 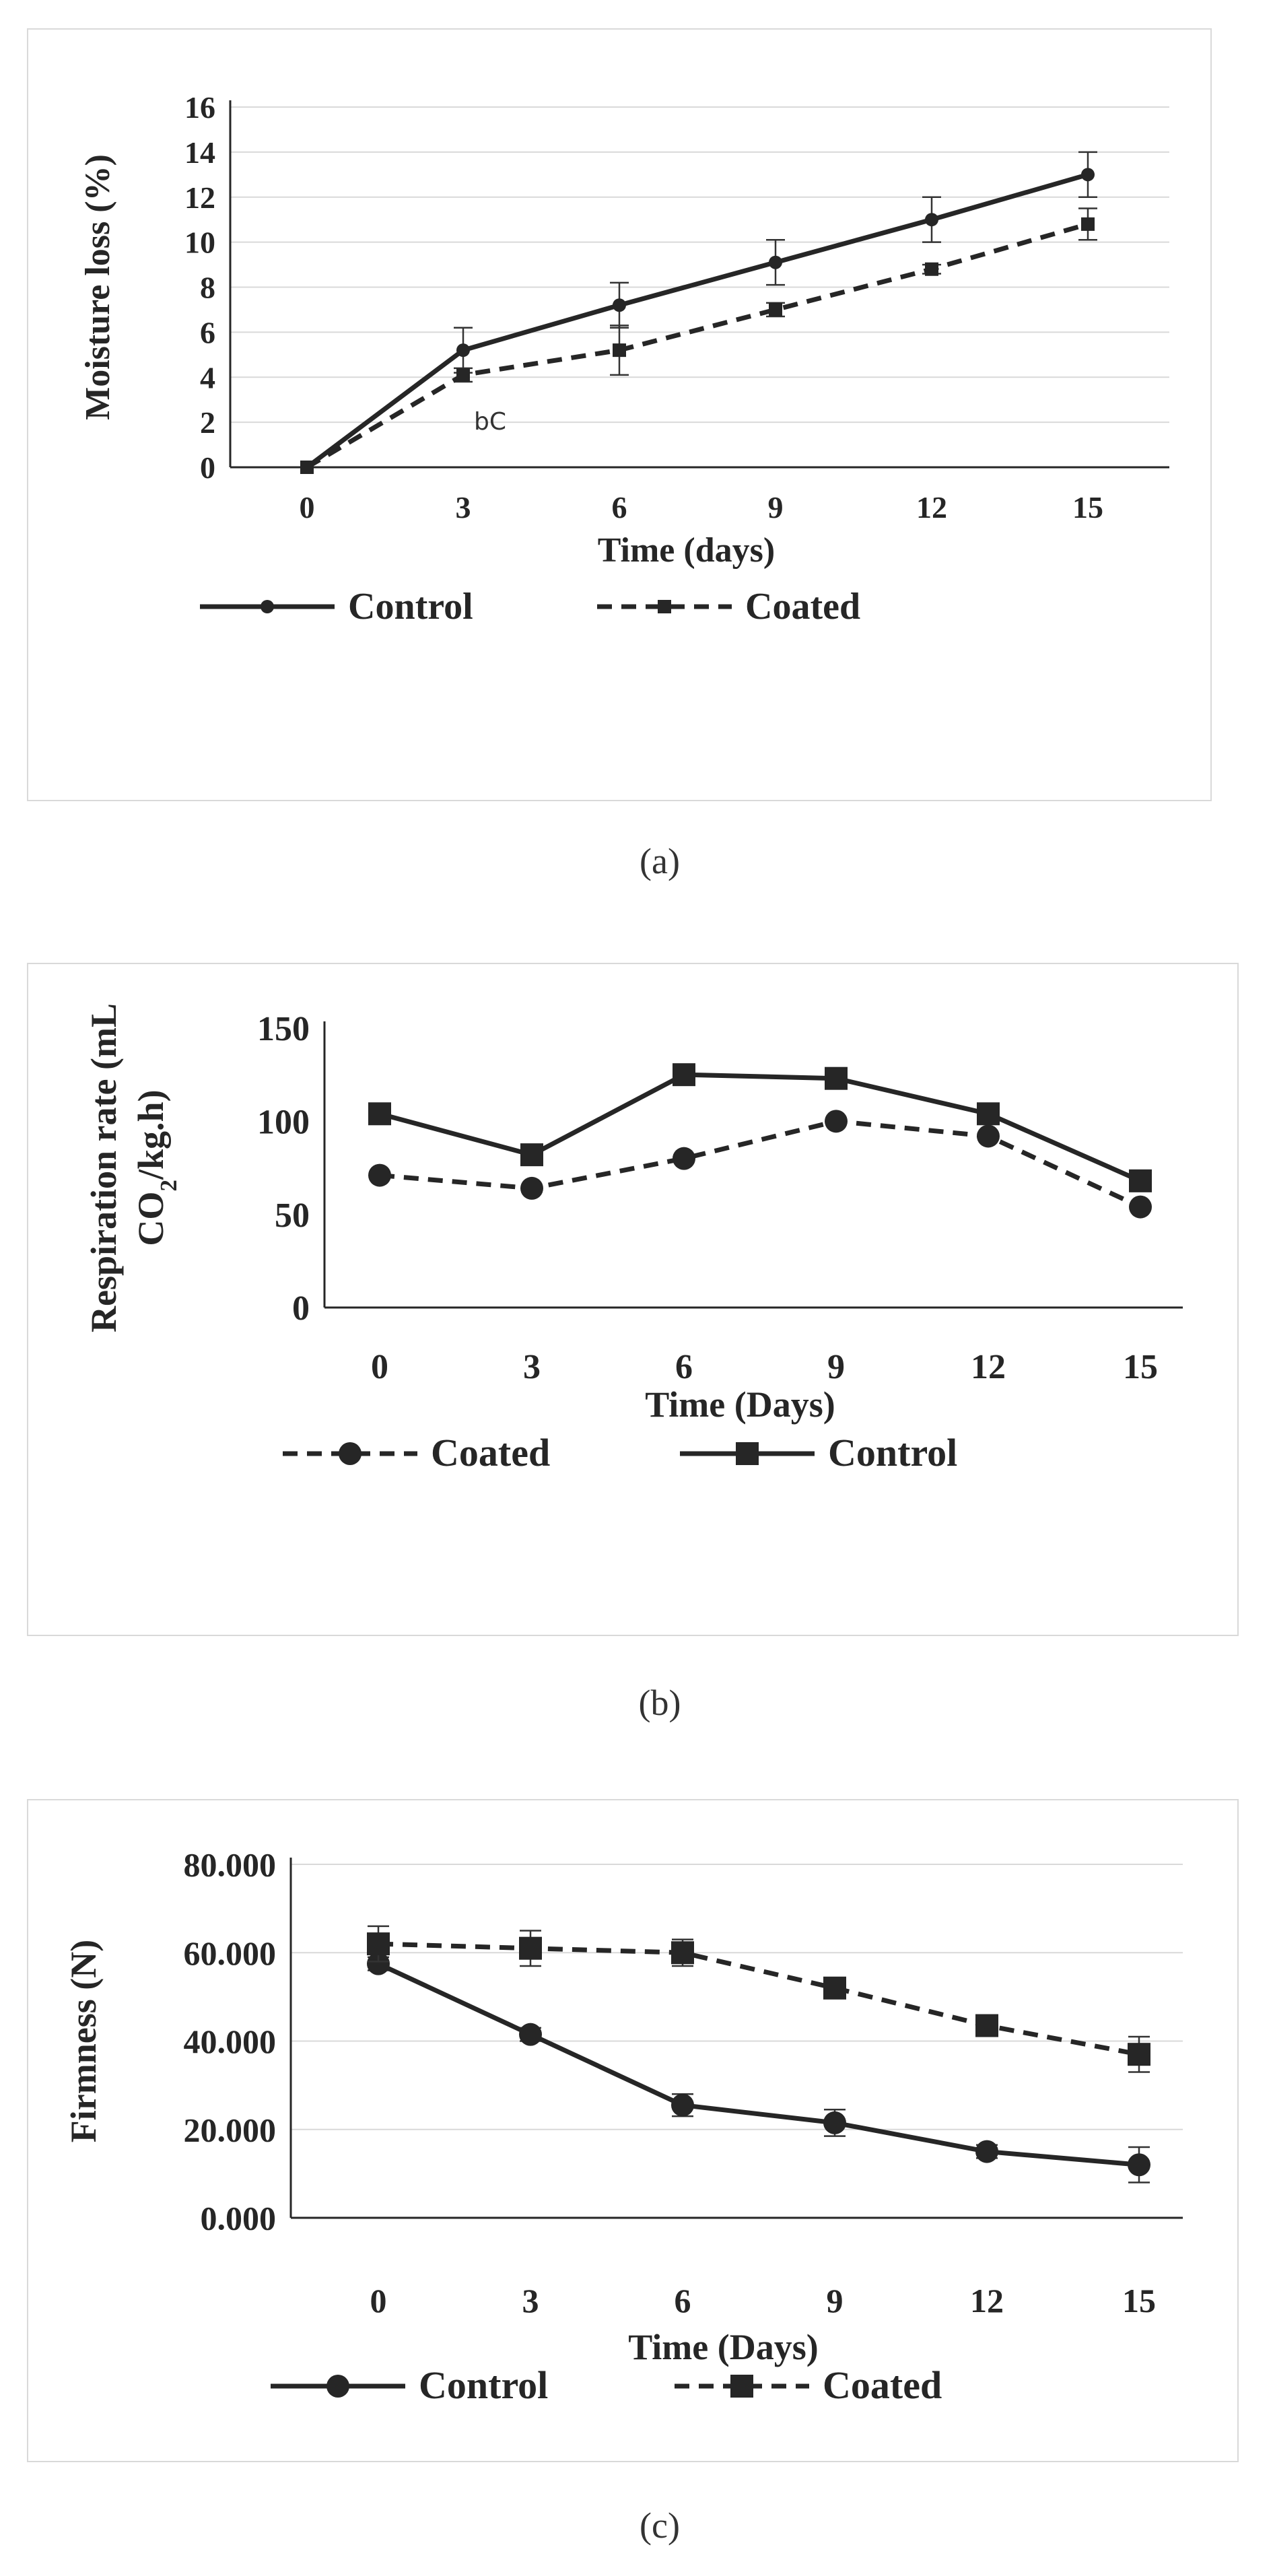 I want to click on y-tick-label: 50, so click(x=292, y=1215).